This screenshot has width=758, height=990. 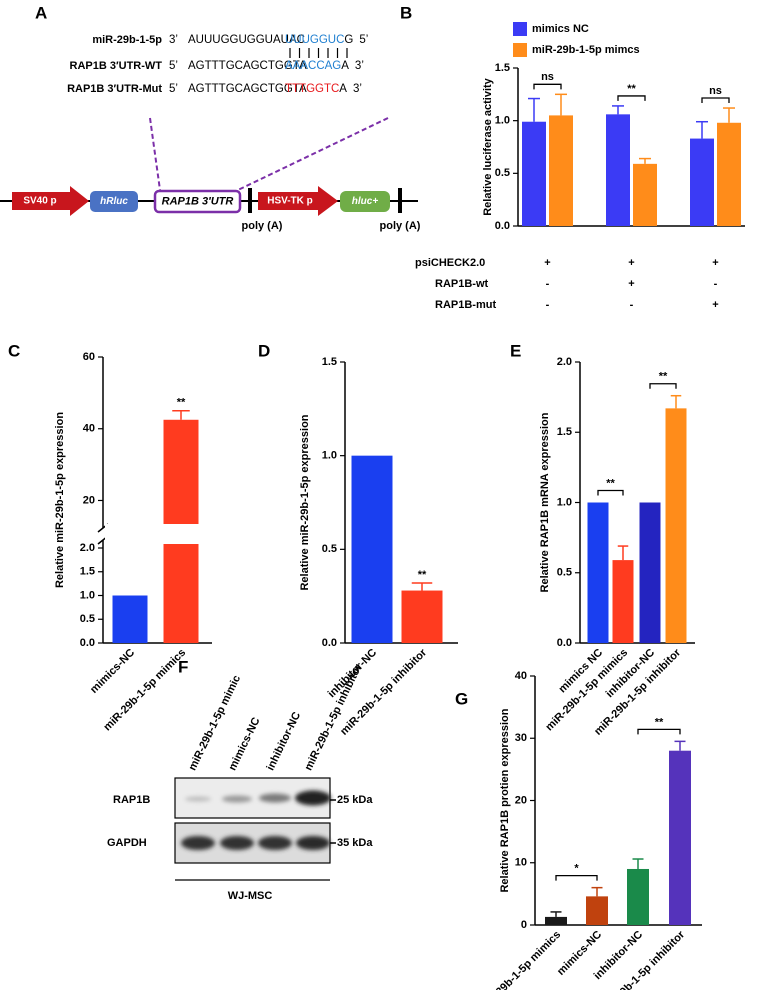 What do you see at coordinates (560, 29) in the screenshot?
I see `legend-label: mimics NC` at bounding box center [560, 29].